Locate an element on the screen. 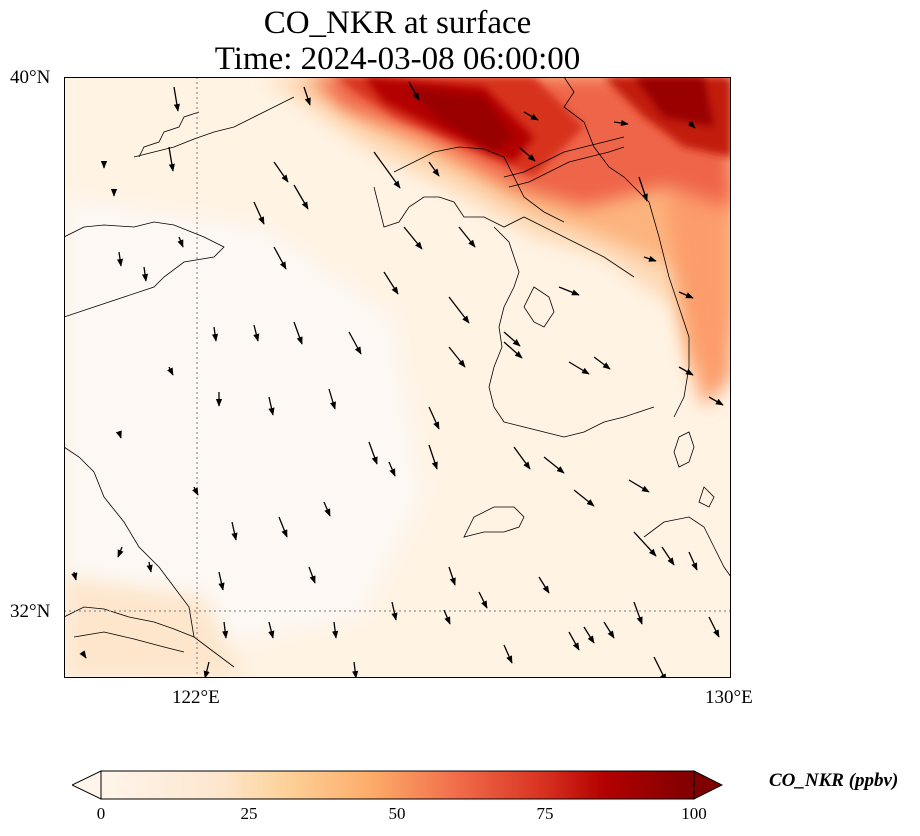 The width and height of the screenshot is (920, 836). lat-label-32n: 32°N is located at coordinates (30, 611).